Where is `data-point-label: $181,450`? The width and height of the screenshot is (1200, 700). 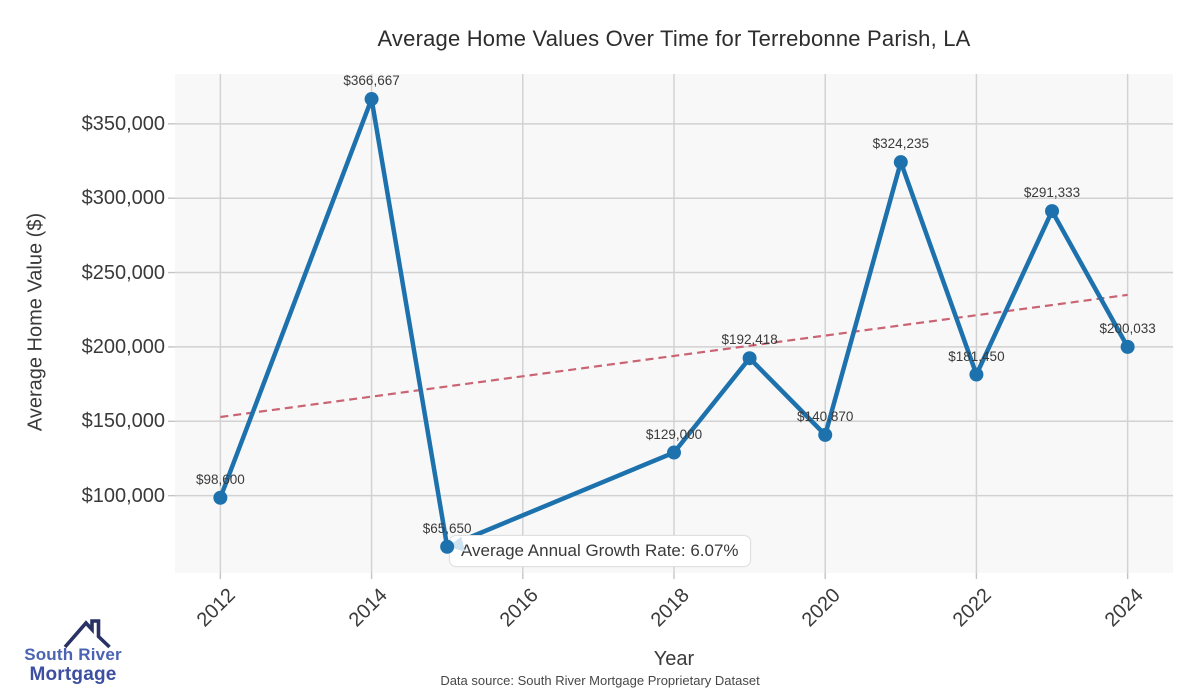
data-point-label: $181,450 is located at coordinates (976, 356).